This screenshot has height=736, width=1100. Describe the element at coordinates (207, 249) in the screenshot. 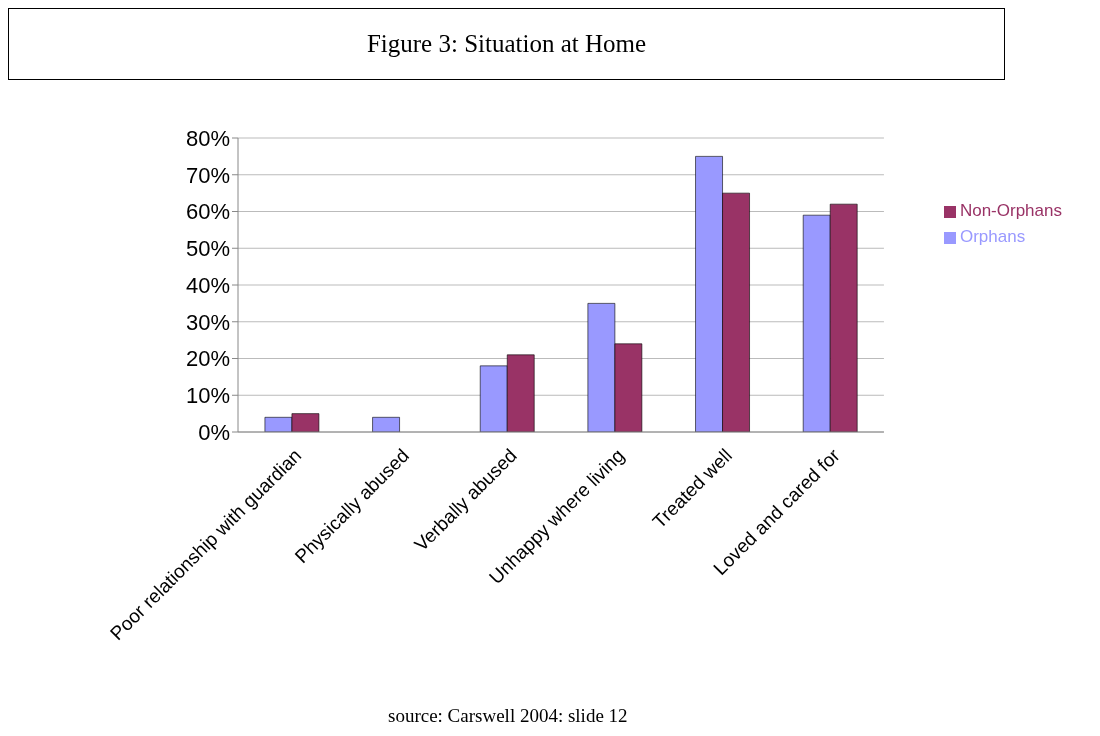

I see `y-tick-label: 50%` at that location.